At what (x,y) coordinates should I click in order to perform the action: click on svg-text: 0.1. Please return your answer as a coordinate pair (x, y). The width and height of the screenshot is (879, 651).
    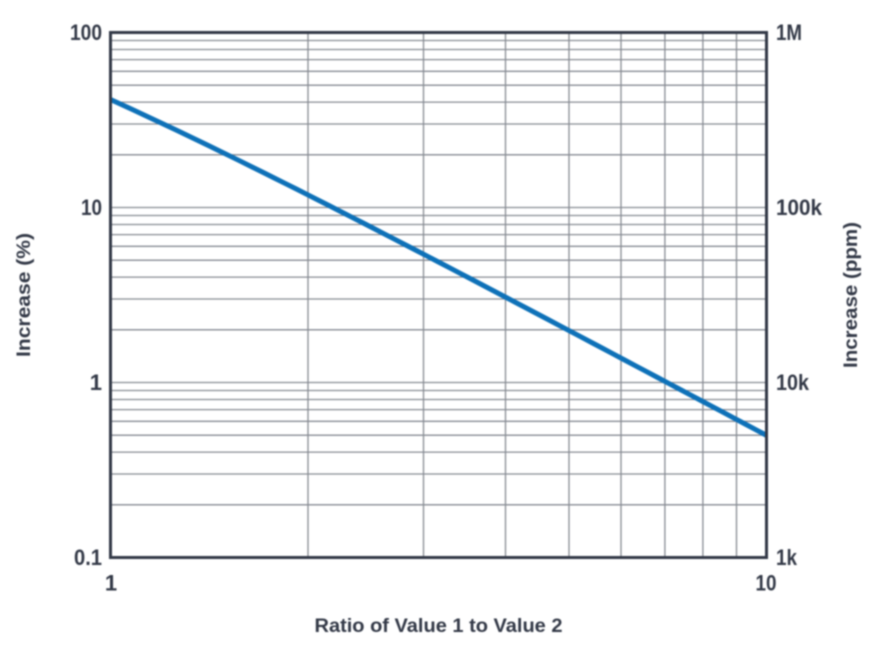
    Looking at the image, I should click on (88, 557).